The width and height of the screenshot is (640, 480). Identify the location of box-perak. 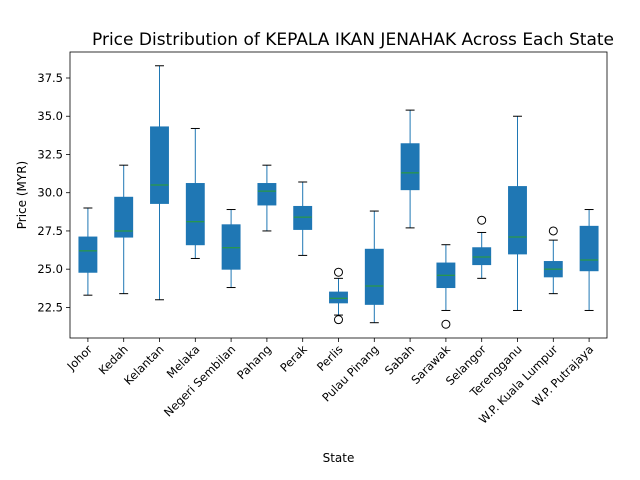
(303, 218).